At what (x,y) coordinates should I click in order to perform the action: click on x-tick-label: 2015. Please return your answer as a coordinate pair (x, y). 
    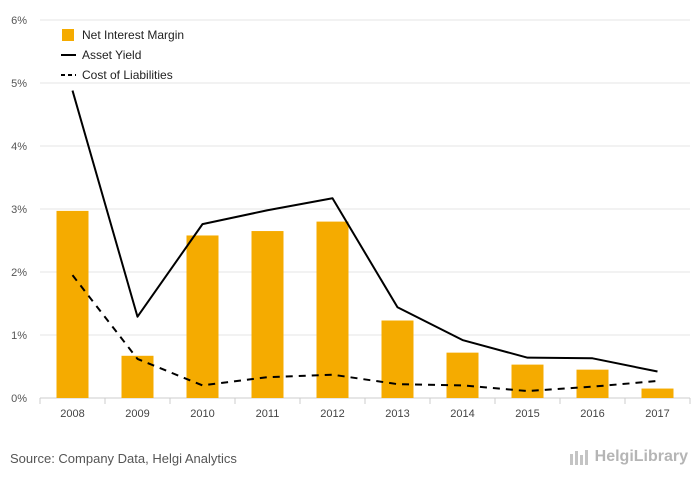
    Looking at the image, I should click on (527, 414).